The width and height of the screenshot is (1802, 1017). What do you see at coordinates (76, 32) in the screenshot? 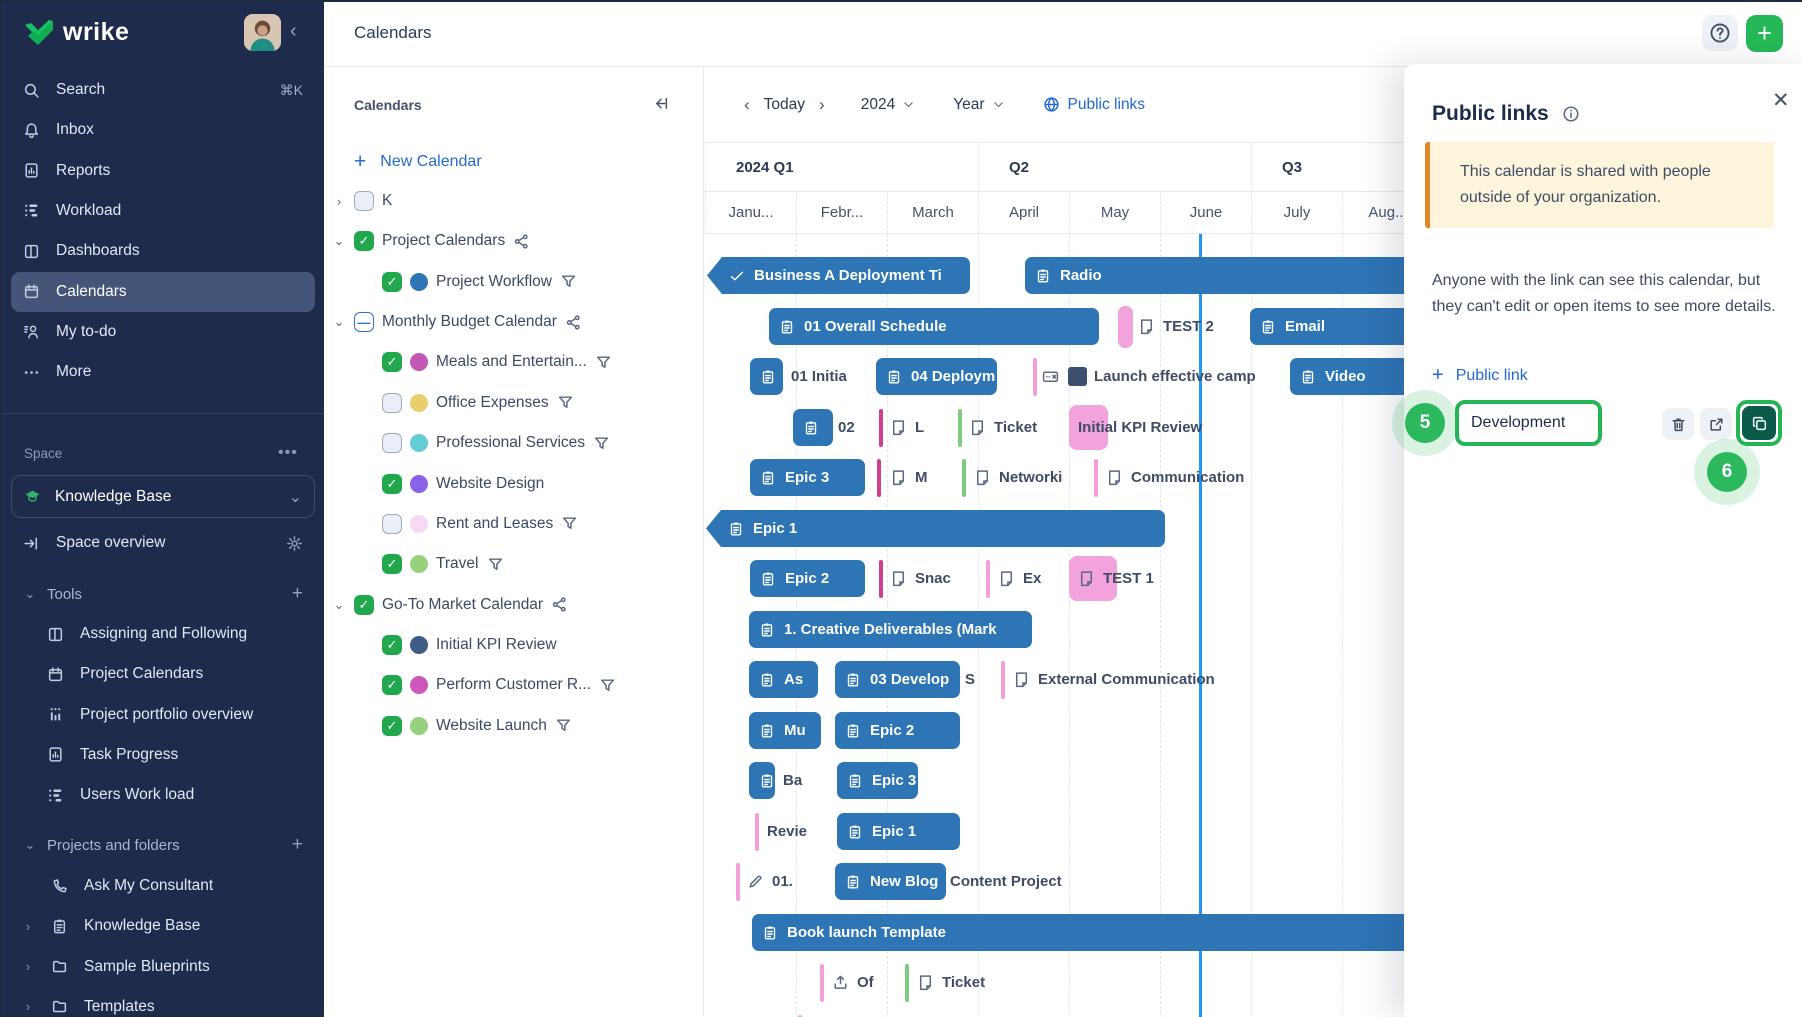
I see `wrike-logo: wrike` at bounding box center [76, 32].